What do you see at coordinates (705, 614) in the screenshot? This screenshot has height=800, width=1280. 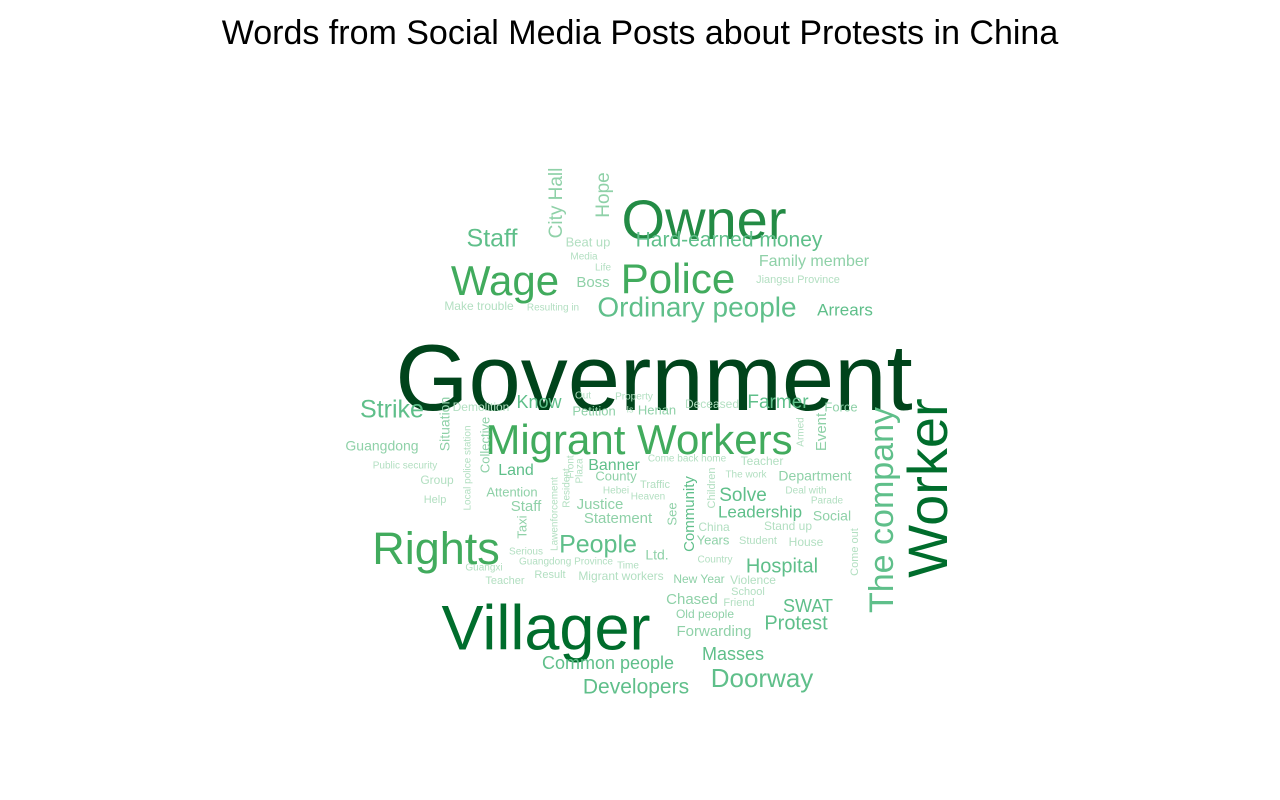 I see `word-old-people: Old people` at bounding box center [705, 614].